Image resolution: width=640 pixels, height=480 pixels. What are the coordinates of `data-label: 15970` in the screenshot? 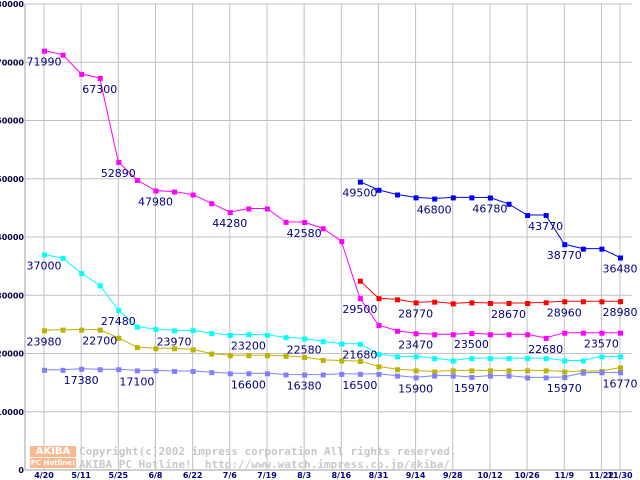 It's located at (564, 388).